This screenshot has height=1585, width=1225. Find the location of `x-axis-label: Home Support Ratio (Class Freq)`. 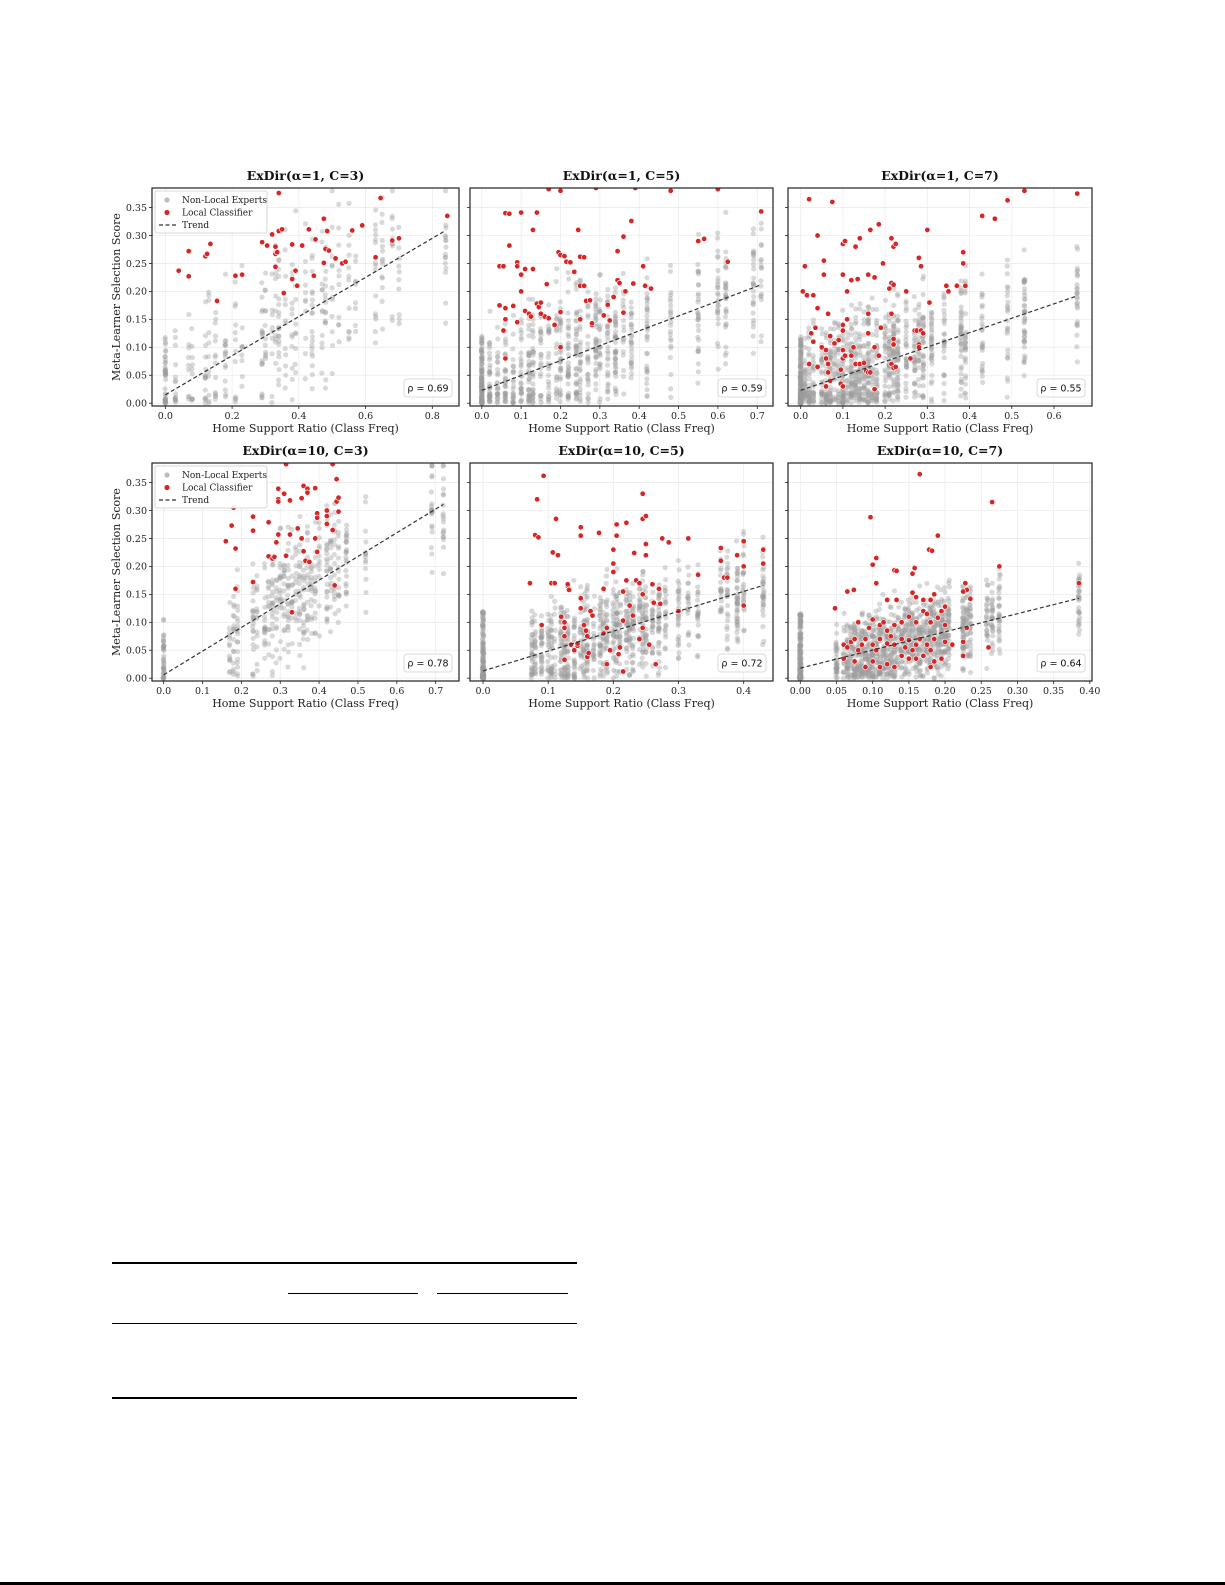

x-axis-label: Home Support Ratio (Class Freq) is located at coordinates (305, 428).